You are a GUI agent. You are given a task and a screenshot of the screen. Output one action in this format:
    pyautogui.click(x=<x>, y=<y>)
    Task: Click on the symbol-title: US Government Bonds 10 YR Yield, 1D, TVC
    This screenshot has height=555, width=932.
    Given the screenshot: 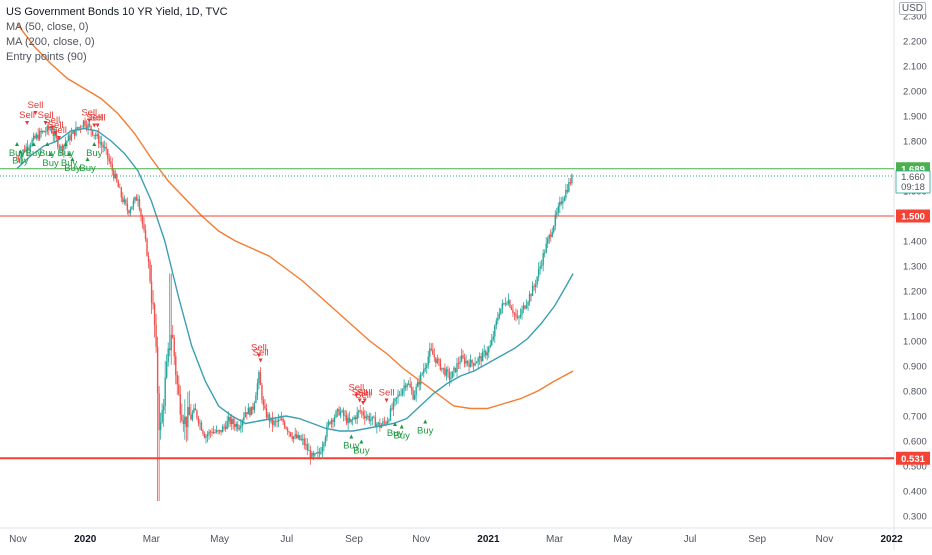 What is the action you would take?
    pyautogui.click(x=117, y=12)
    